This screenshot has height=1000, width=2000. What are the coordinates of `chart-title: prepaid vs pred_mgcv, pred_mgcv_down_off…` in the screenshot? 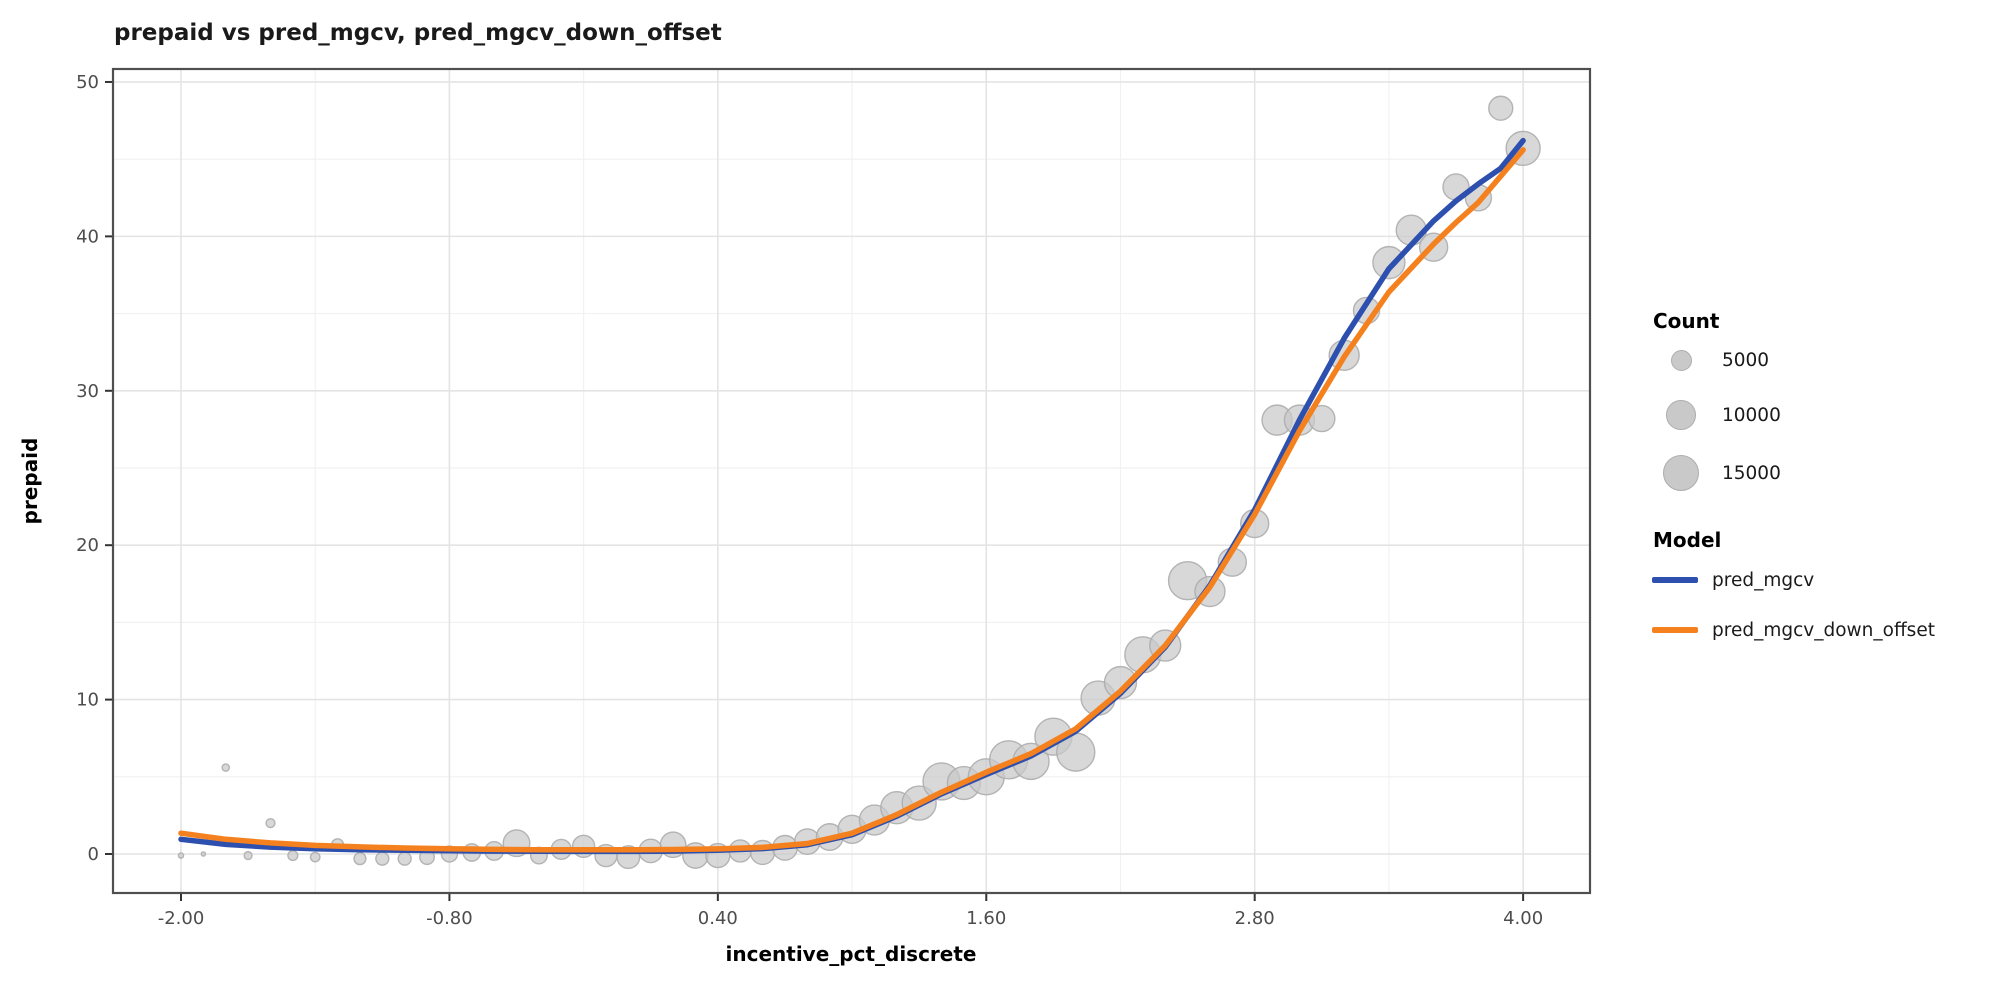 It's located at (418, 33).